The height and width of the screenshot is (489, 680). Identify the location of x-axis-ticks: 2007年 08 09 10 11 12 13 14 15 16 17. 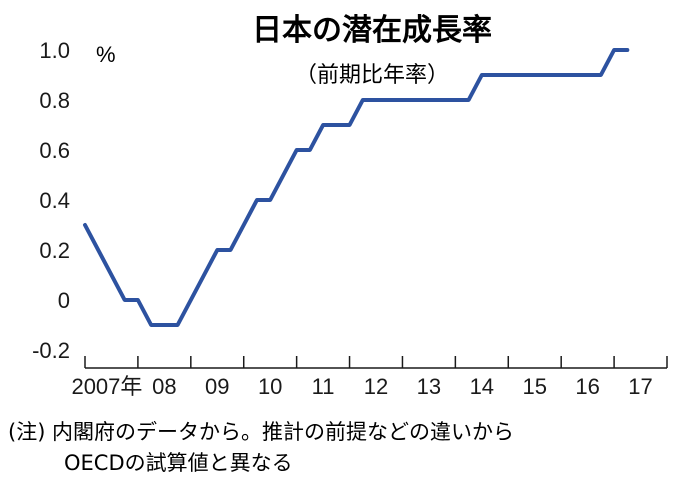
(369, 377).